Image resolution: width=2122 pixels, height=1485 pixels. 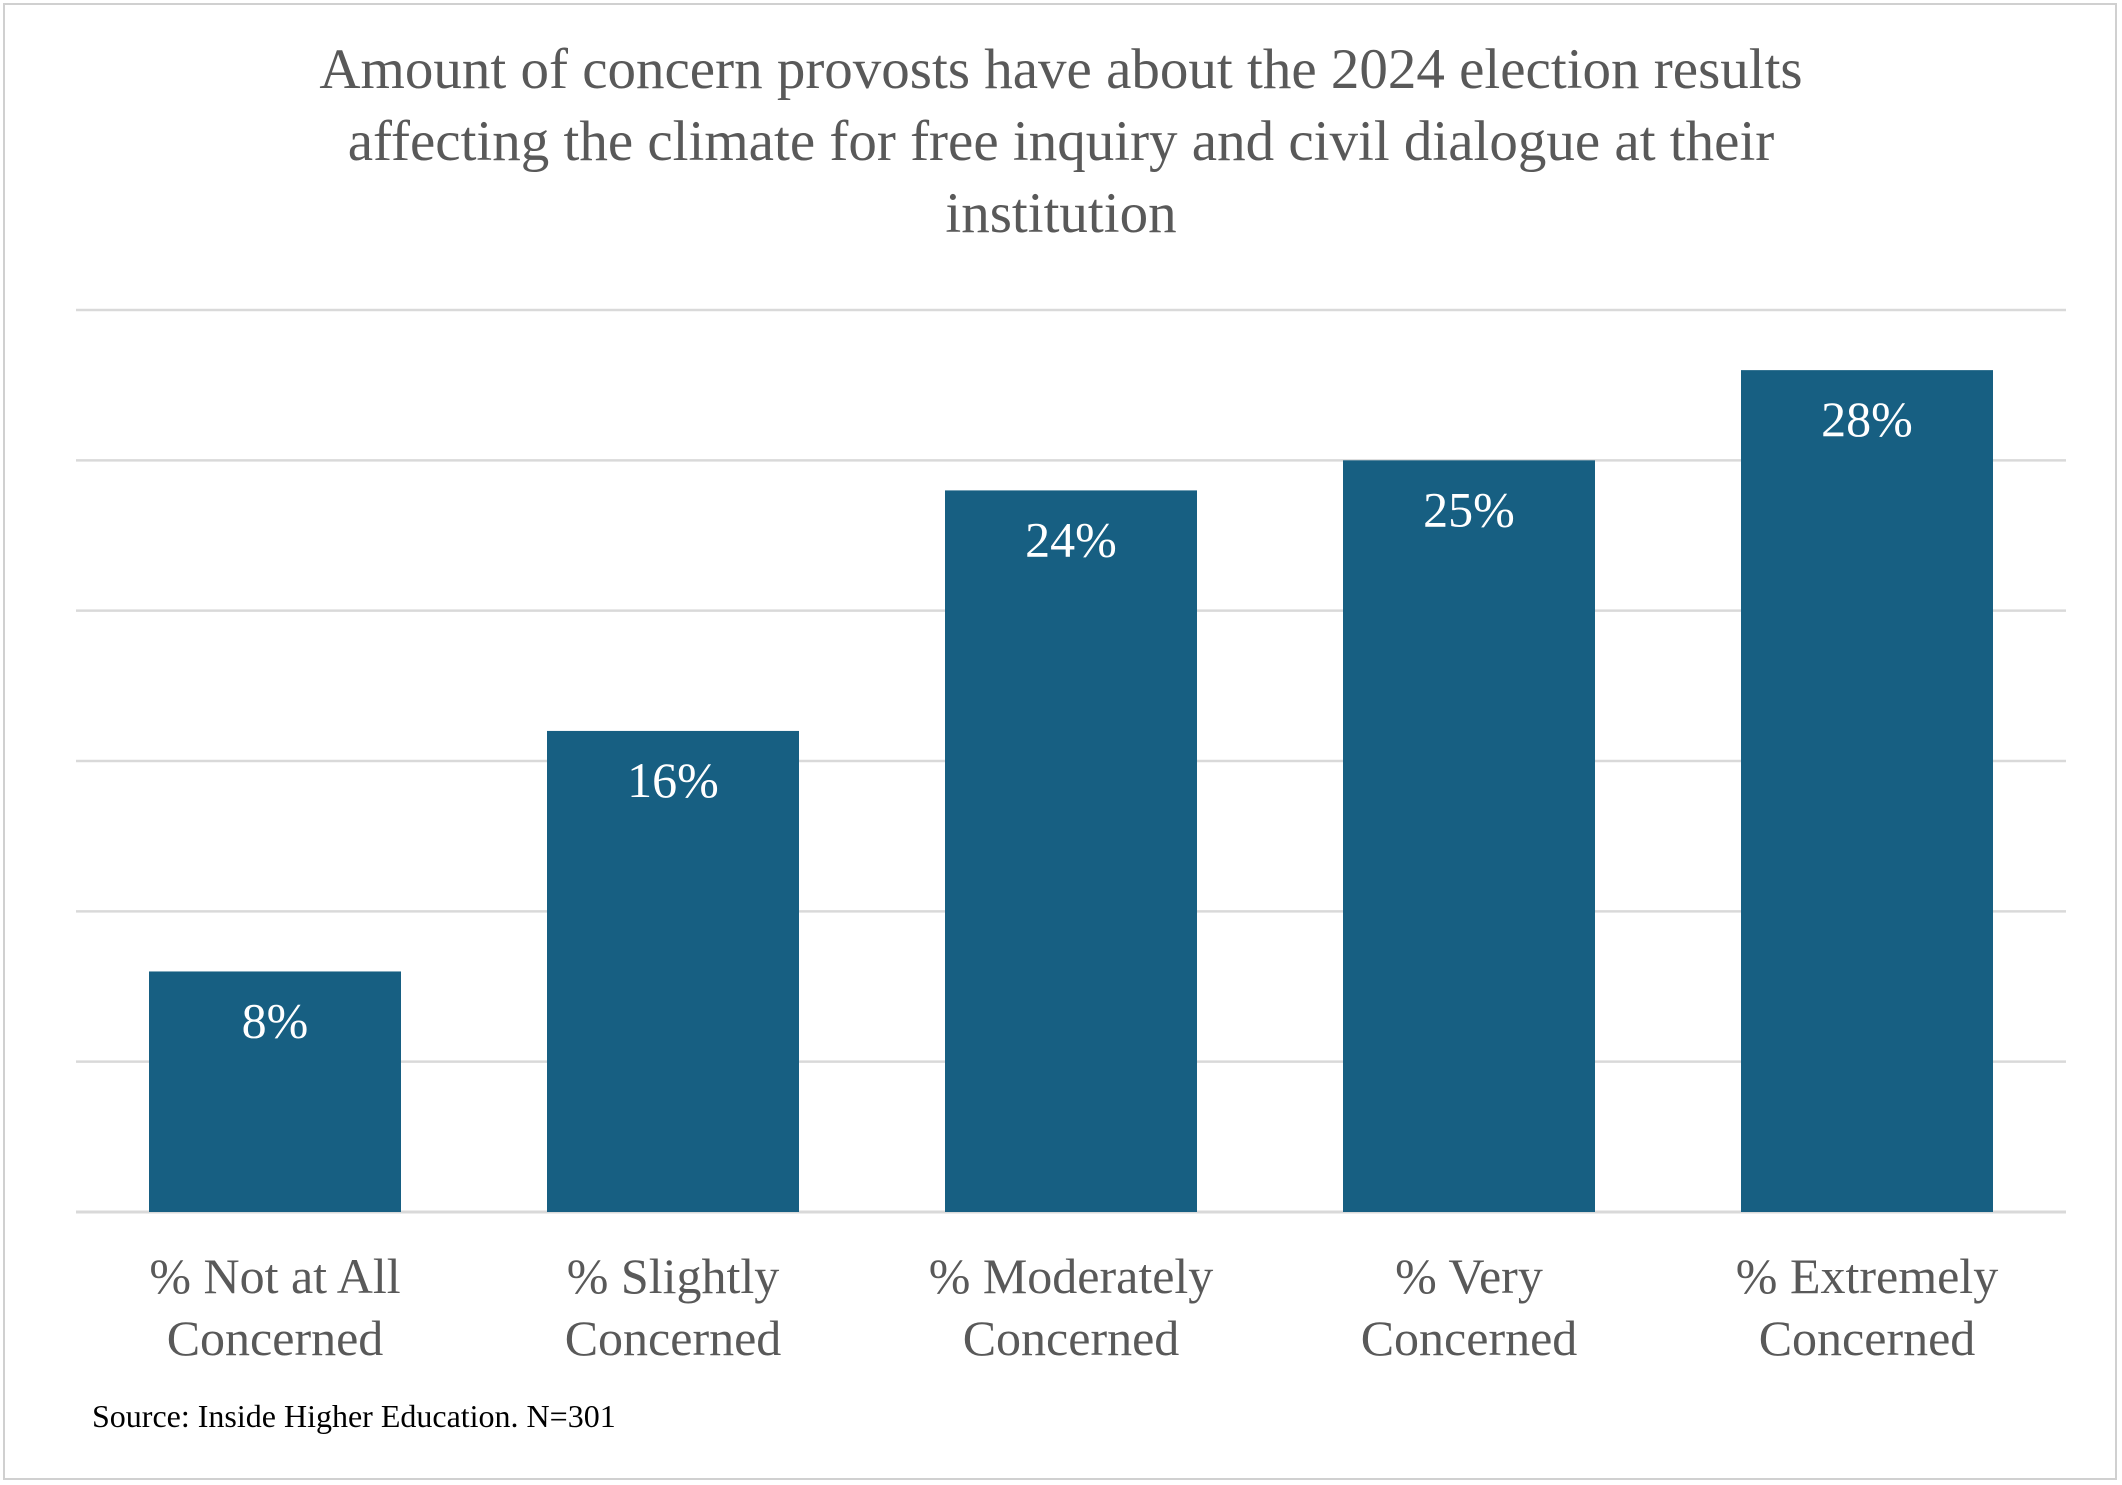 What do you see at coordinates (275, 1020) in the screenshot?
I see `data-label: 8%` at bounding box center [275, 1020].